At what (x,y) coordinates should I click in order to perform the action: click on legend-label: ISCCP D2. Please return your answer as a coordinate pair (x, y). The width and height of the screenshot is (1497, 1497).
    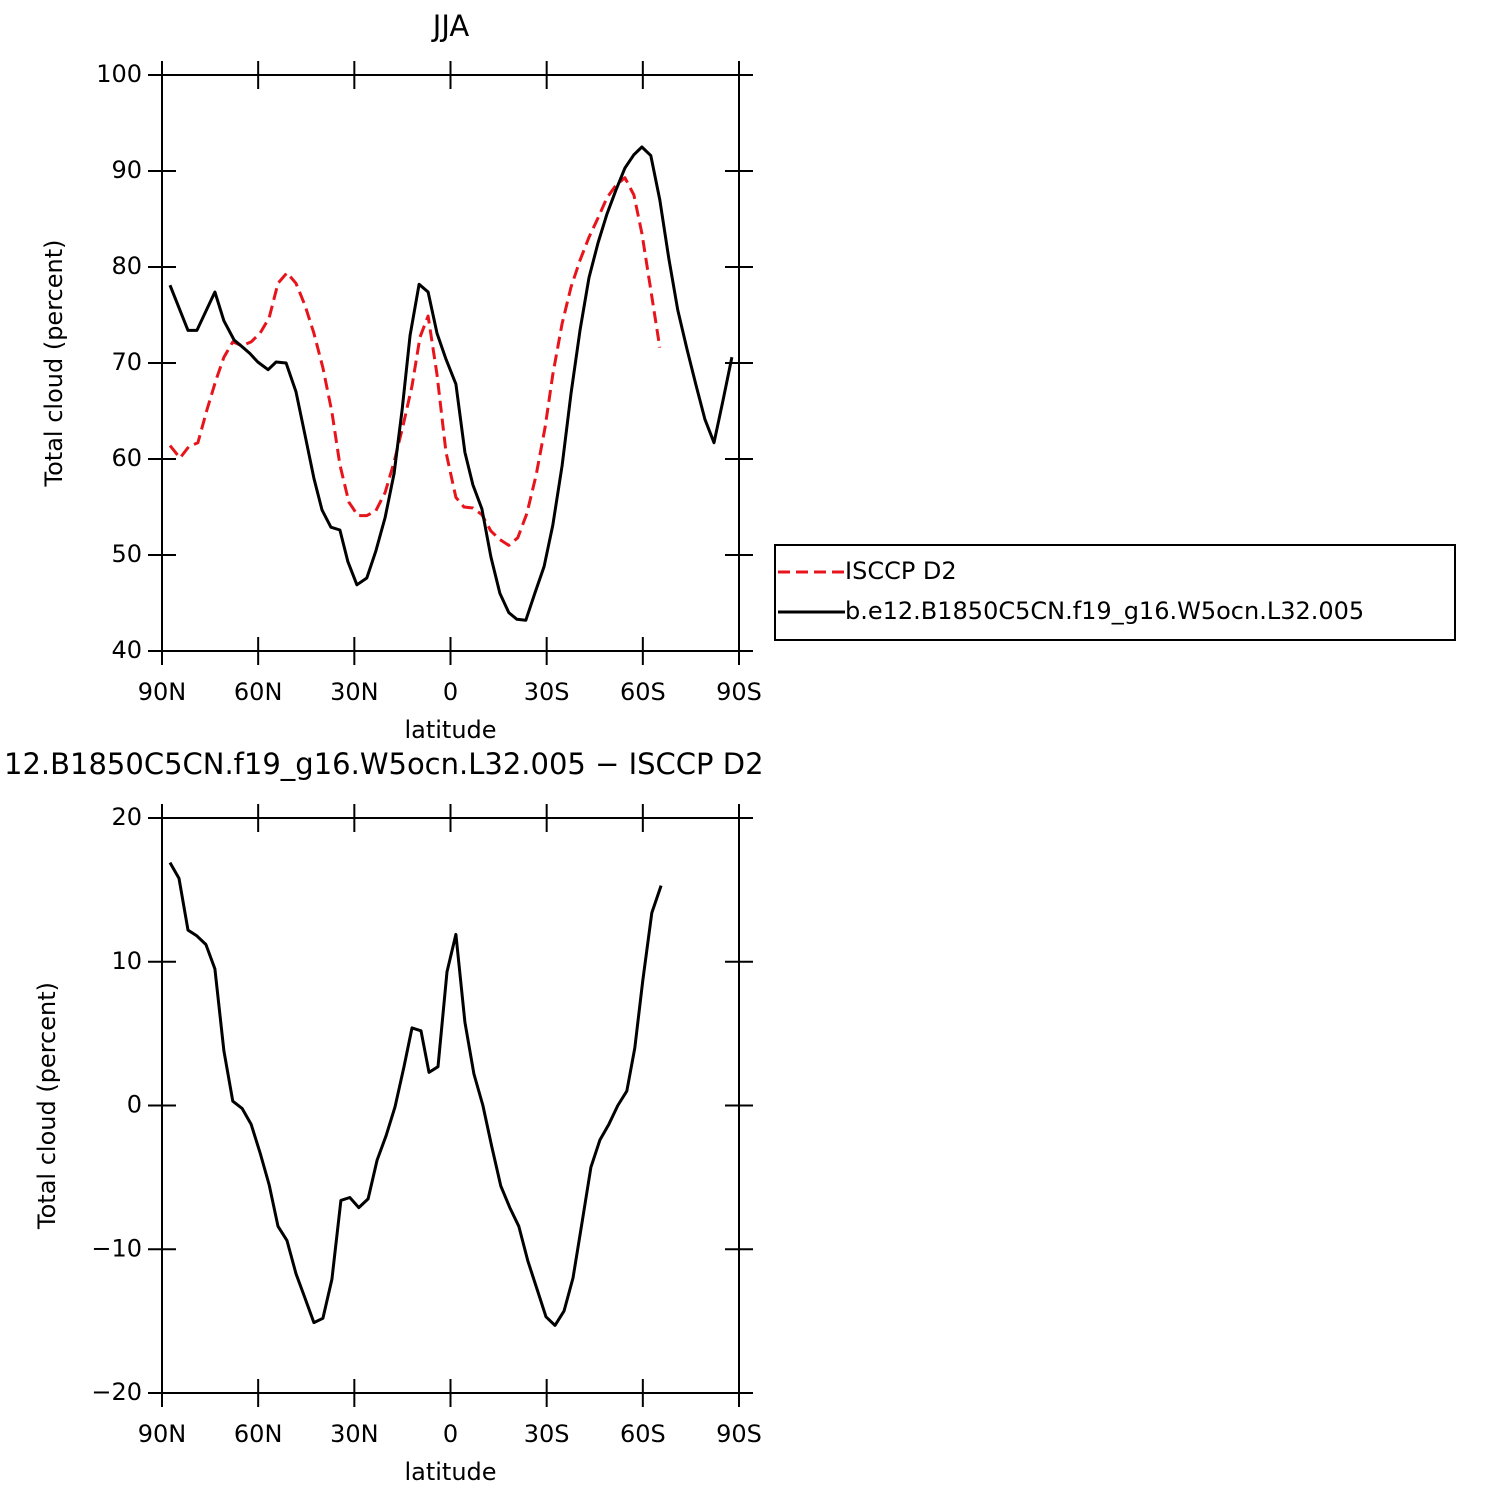
    Looking at the image, I should click on (901, 571).